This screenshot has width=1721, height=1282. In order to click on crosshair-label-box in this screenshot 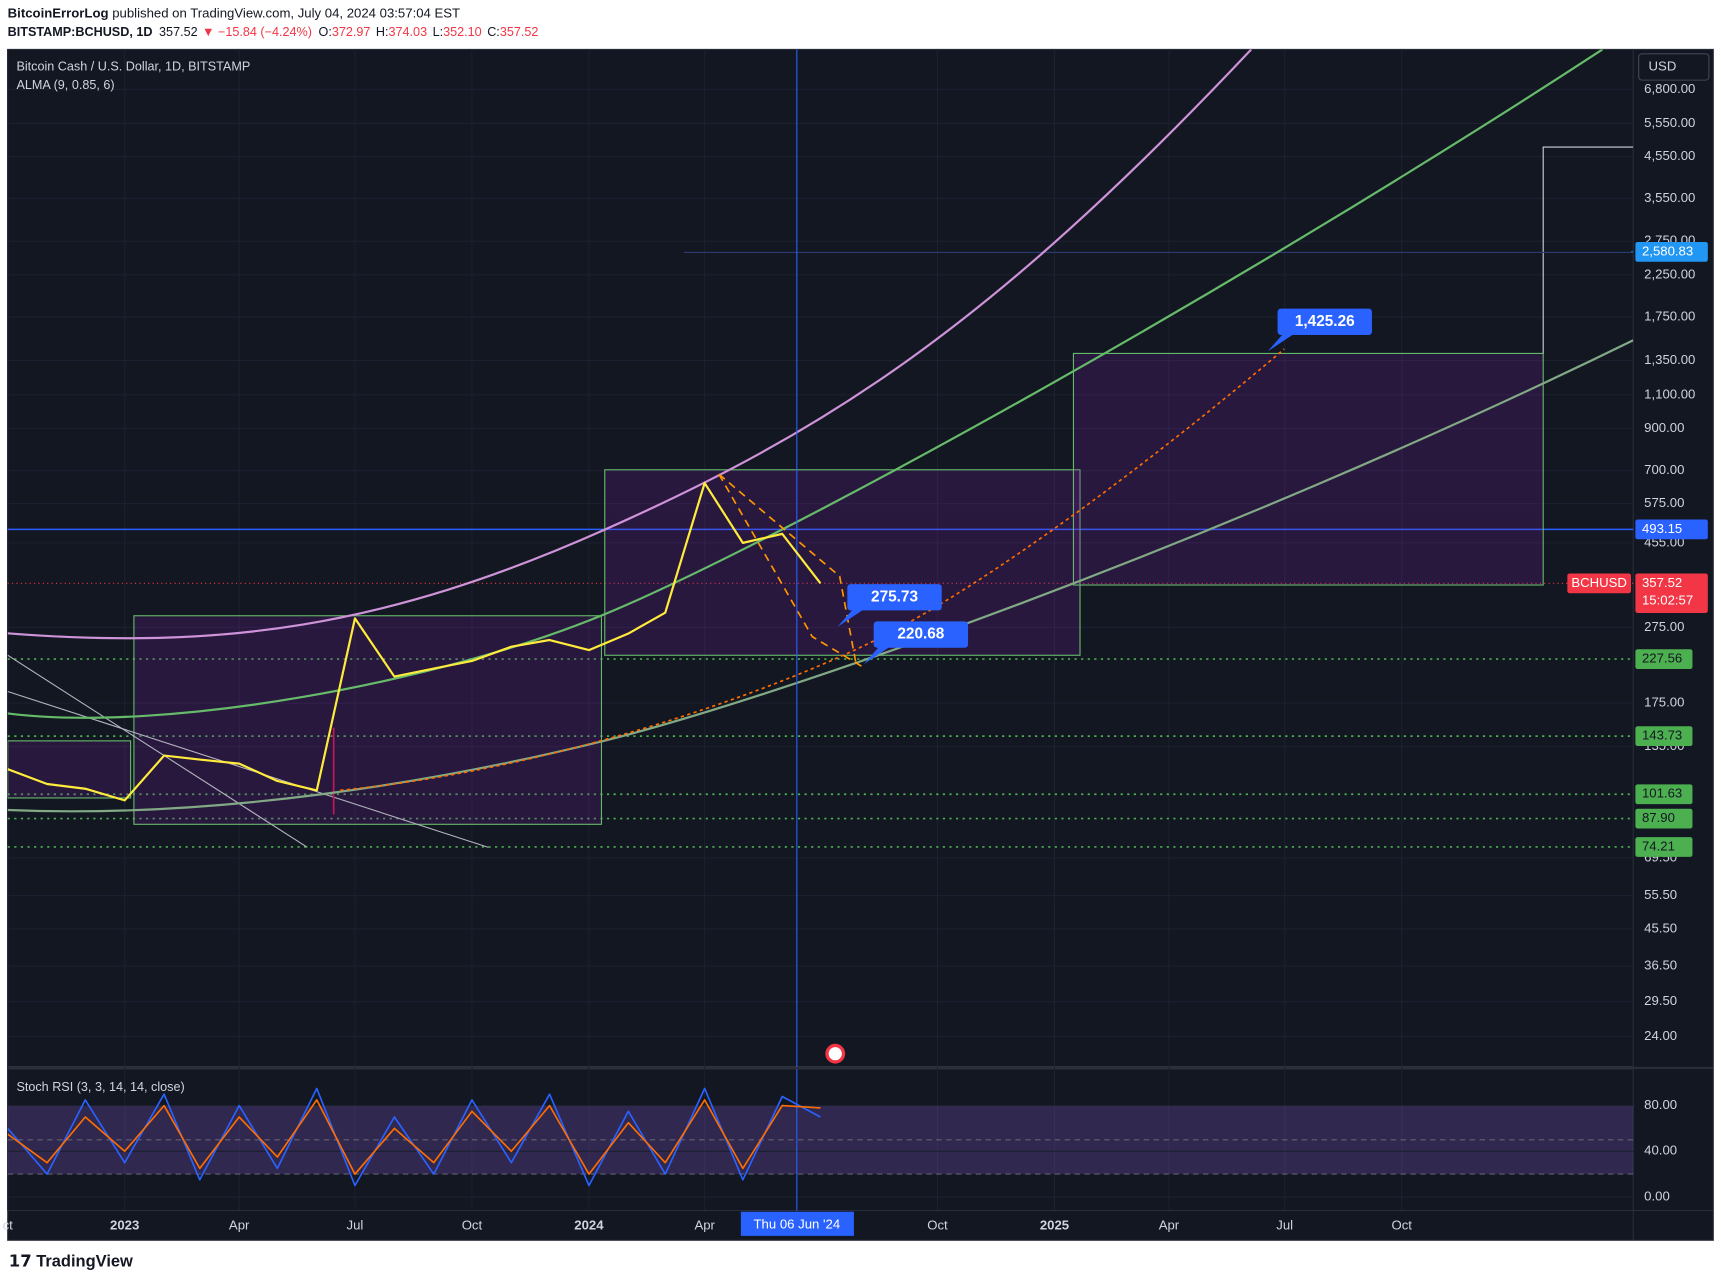, I will do `click(797, 1223)`.